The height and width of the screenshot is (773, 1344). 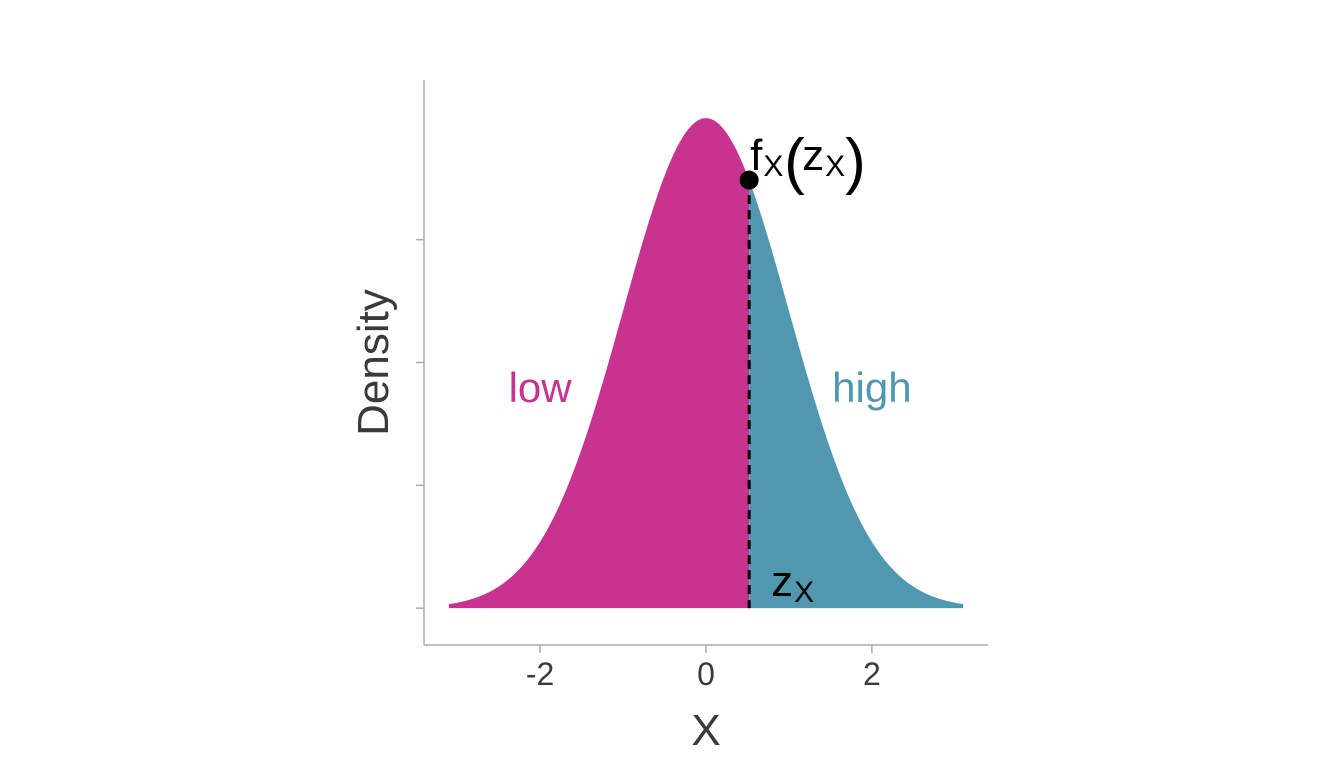 What do you see at coordinates (599, 363) in the screenshot?
I see `region-low-area` at bounding box center [599, 363].